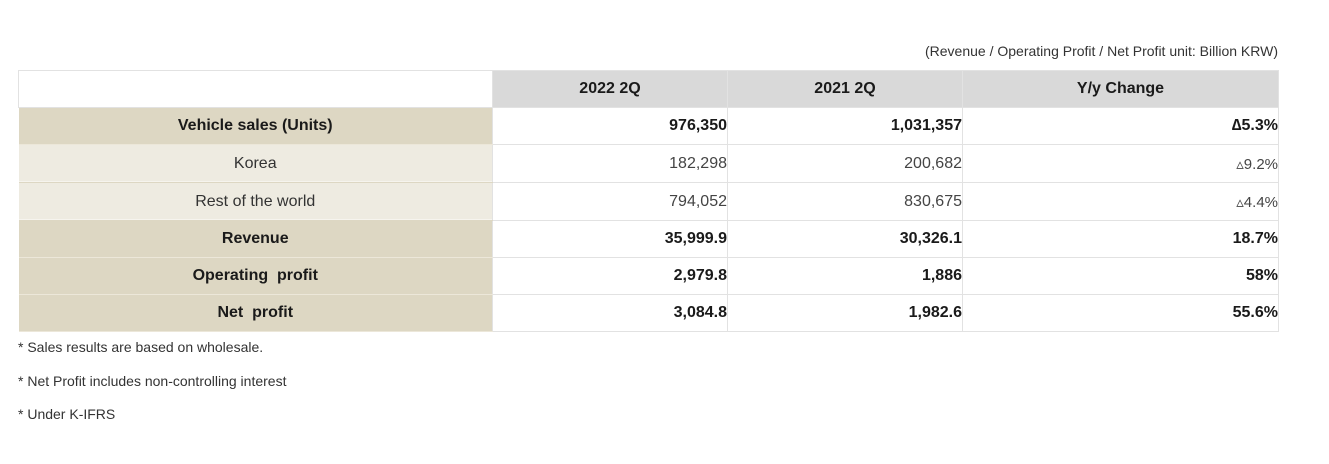  Describe the element at coordinates (1120, 276) in the screenshot. I see `cell-change: 58%` at that location.